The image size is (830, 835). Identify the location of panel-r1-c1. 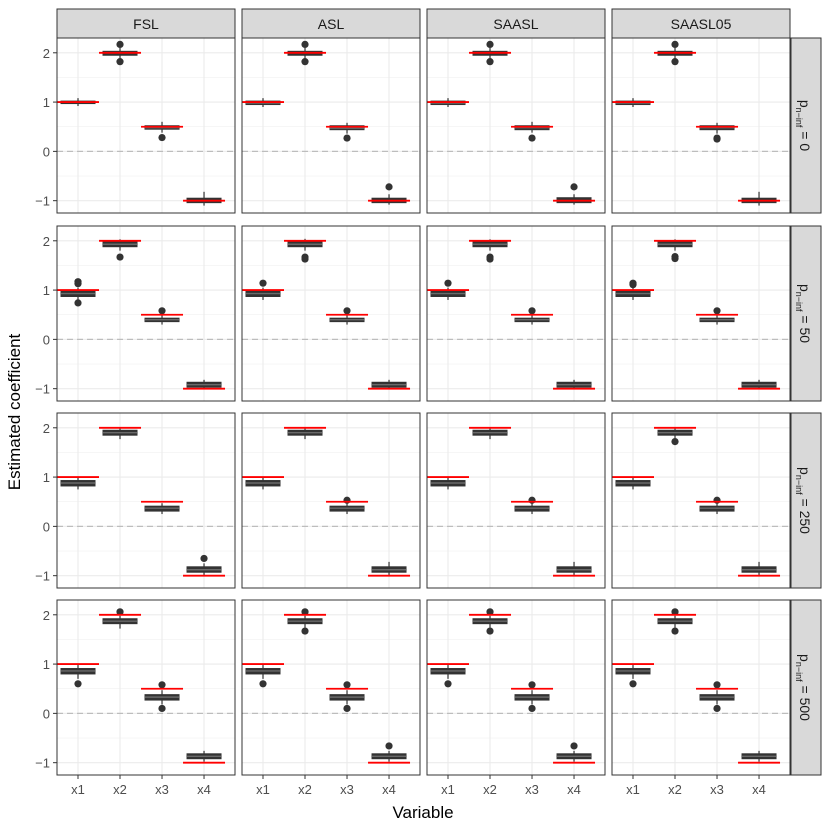
(146, 125).